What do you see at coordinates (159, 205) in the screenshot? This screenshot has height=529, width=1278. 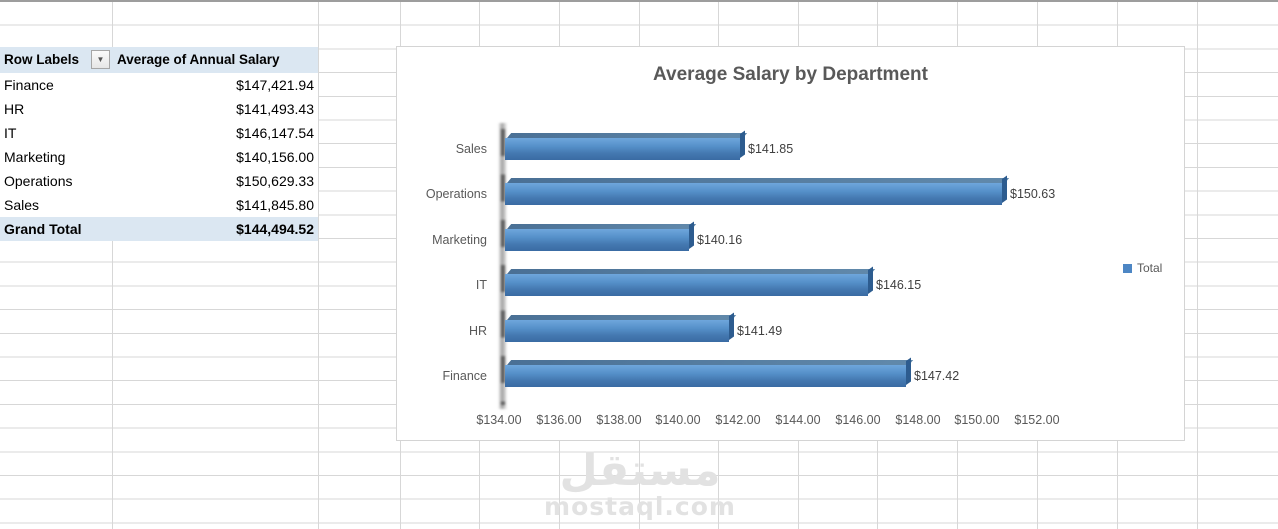 I see `pivot-row-sales: Sales $141,845.80` at bounding box center [159, 205].